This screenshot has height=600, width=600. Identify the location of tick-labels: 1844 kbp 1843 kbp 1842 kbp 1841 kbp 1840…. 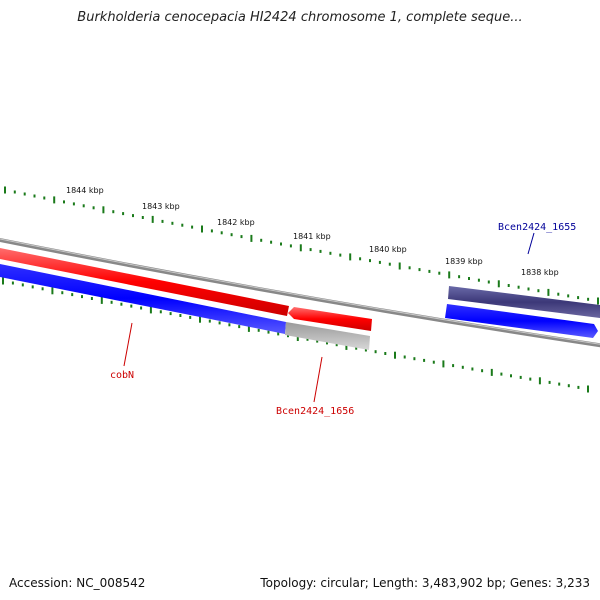
(312, 231).